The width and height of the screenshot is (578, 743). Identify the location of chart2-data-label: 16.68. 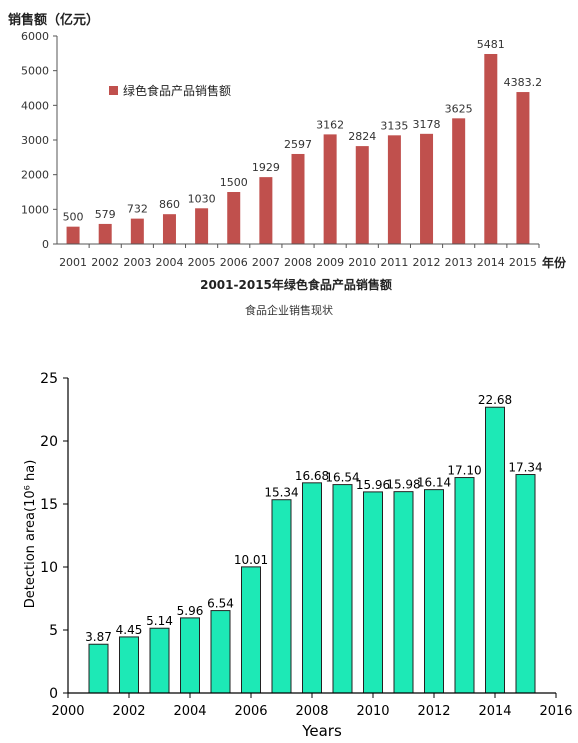
(312, 476).